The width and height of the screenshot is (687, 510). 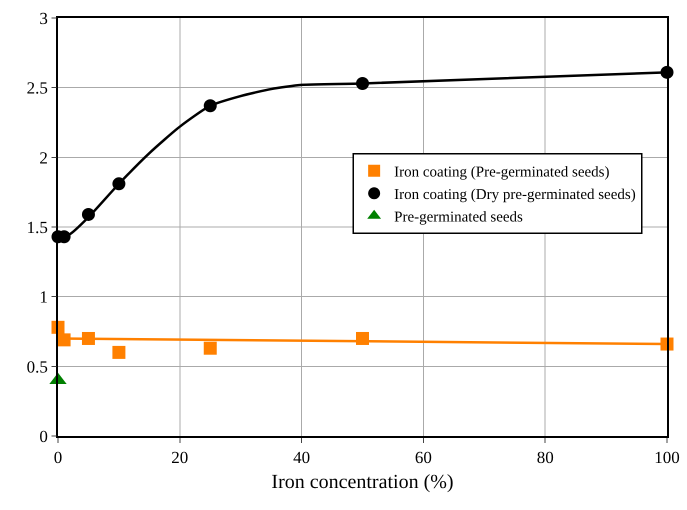 I want to click on x-axis-title: Iron concentration (%), so click(x=362, y=482).